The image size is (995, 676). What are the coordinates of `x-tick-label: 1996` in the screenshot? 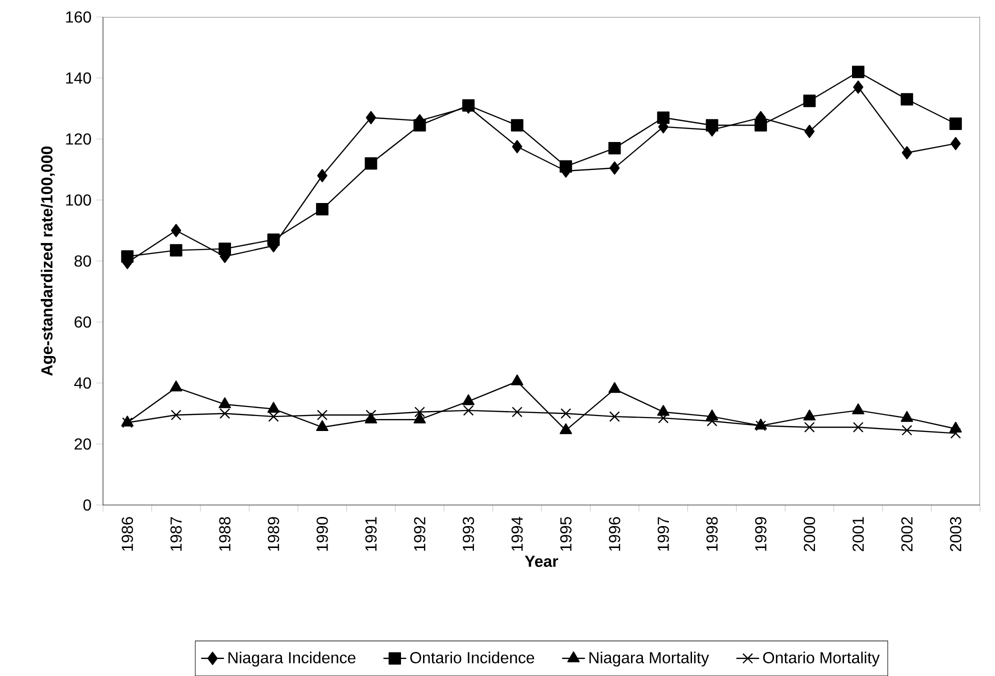 It's located at (614, 534).